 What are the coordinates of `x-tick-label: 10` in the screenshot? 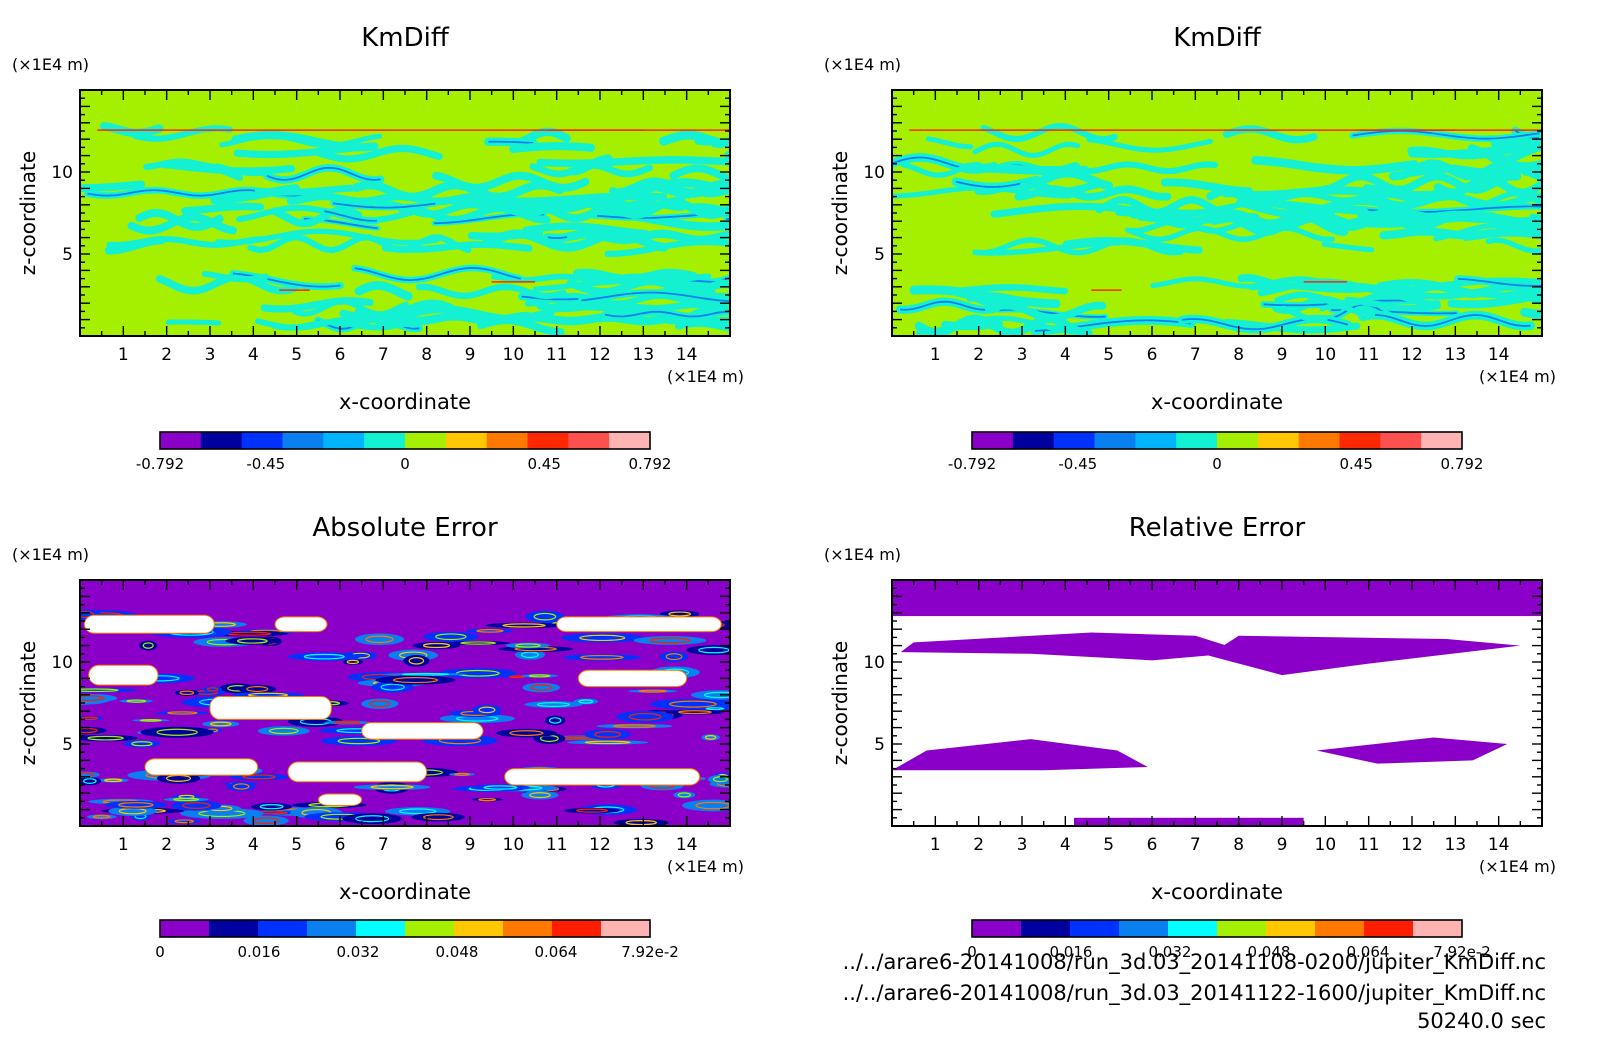 It's located at (514, 355).